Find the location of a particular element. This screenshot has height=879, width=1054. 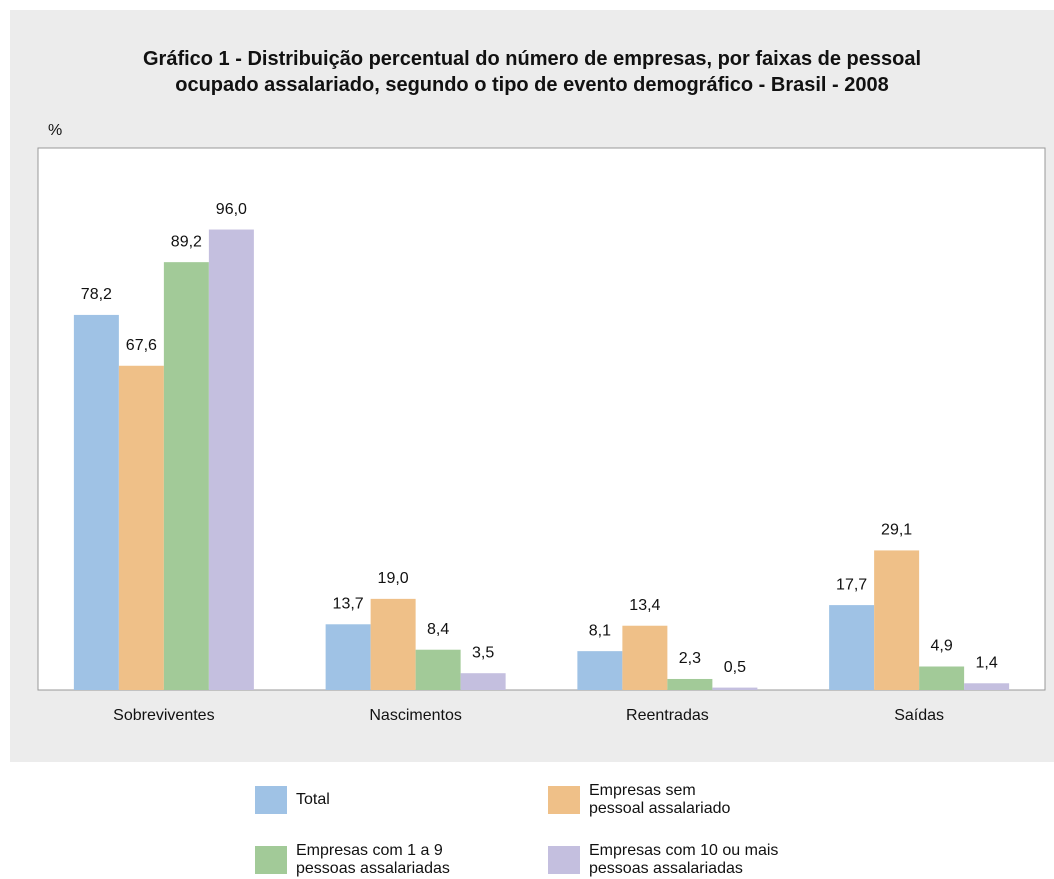

data-label: 13,7 is located at coordinates (348, 604).